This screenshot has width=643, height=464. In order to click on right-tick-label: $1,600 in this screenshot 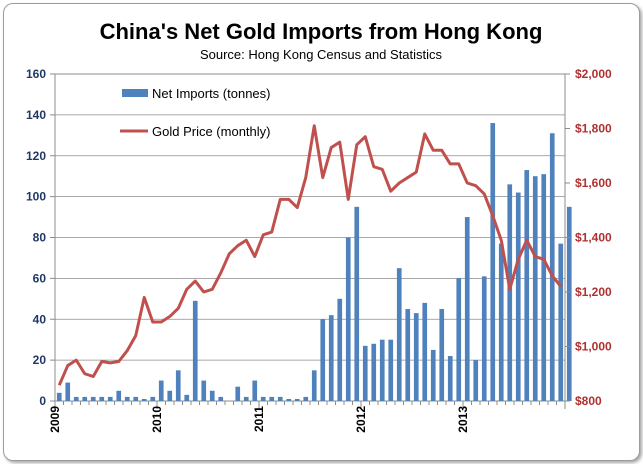, I will do `click(593, 183)`.